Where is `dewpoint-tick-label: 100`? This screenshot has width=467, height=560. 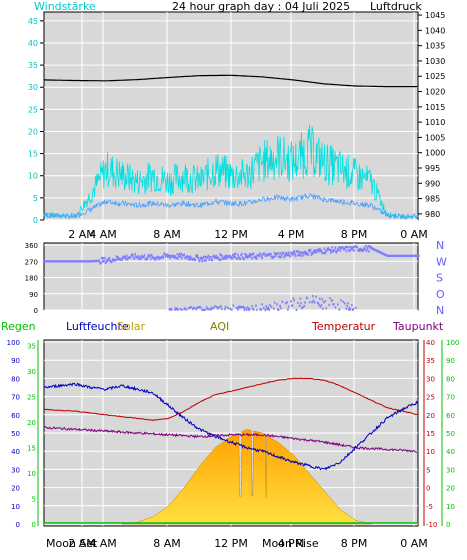
dewpoint-tick-label: 100 is located at coordinates (452, 343).